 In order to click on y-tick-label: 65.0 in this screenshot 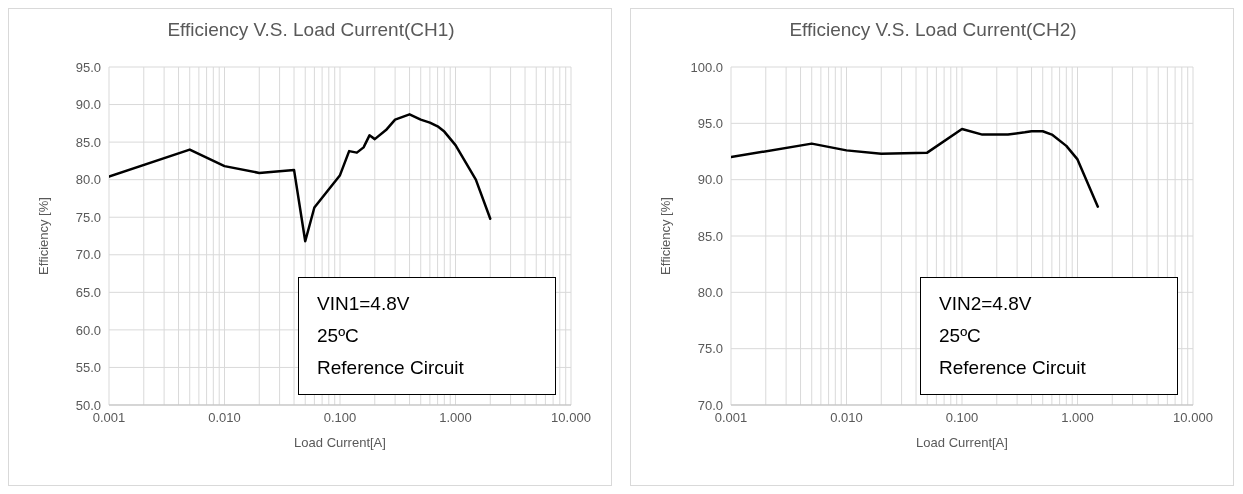, I will do `click(88, 292)`.